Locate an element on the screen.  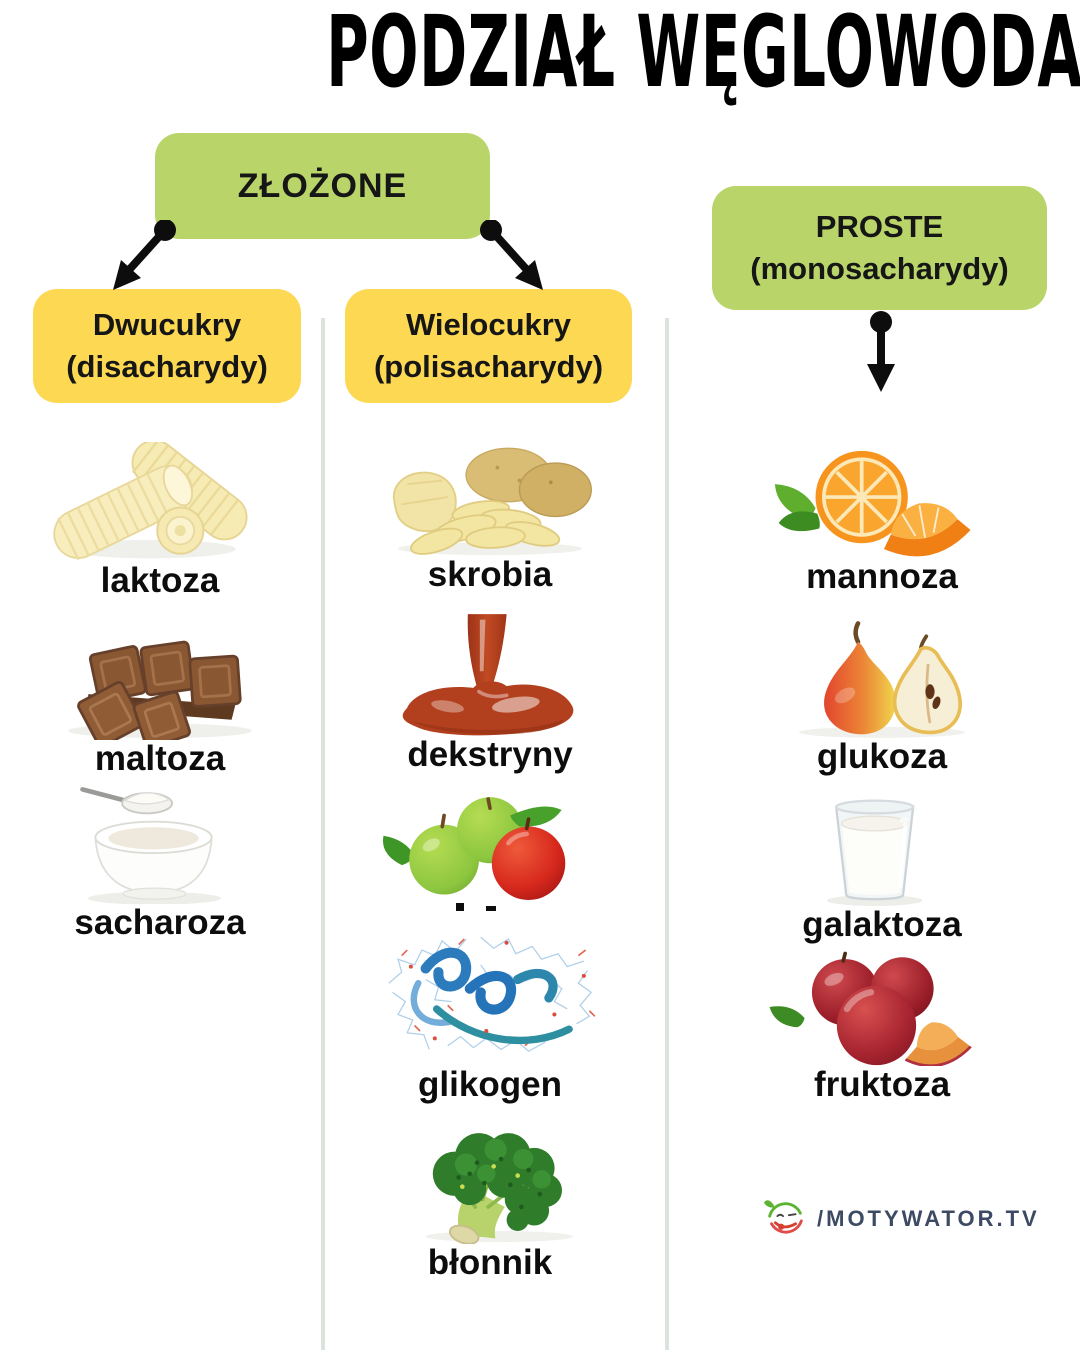
sugar-bowl-image is located at coordinates (150, 845).